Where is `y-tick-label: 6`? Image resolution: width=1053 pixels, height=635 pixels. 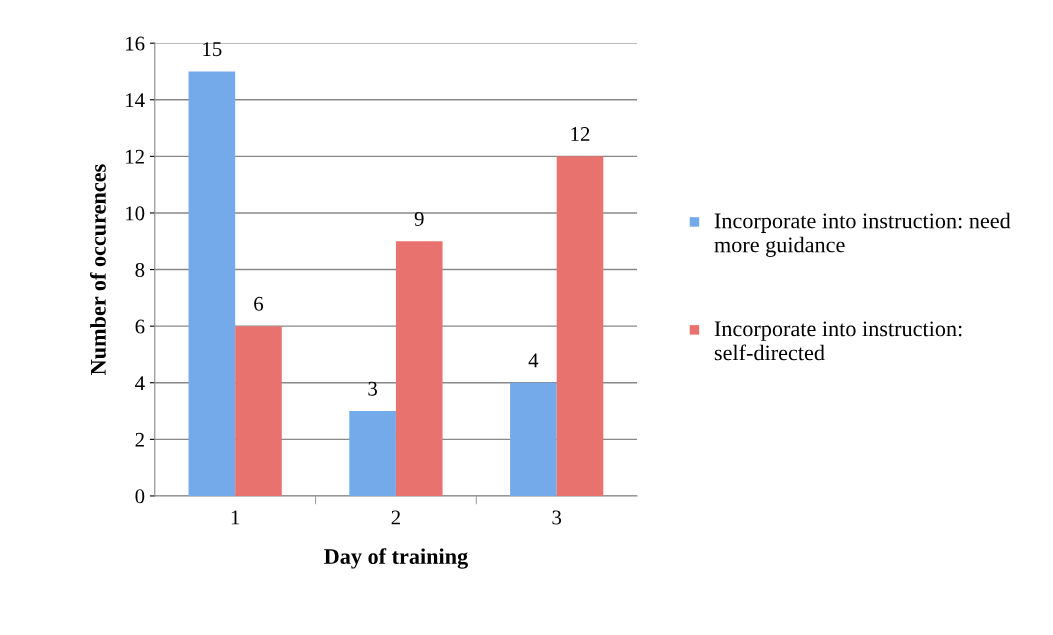 y-tick-label: 6 is located at coordinates (140, 326).